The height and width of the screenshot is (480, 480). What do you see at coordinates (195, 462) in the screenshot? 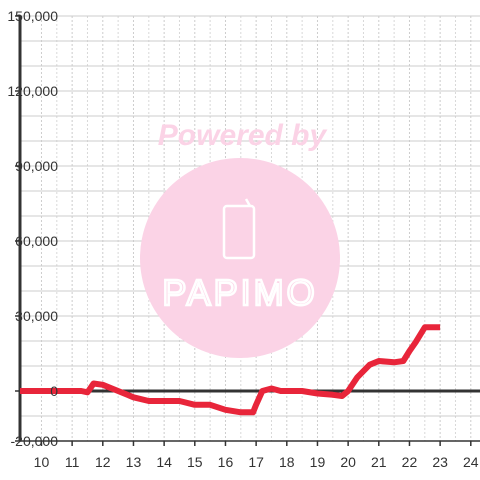
I see `x-tick-label: 15` at bounding box center [195, 462].